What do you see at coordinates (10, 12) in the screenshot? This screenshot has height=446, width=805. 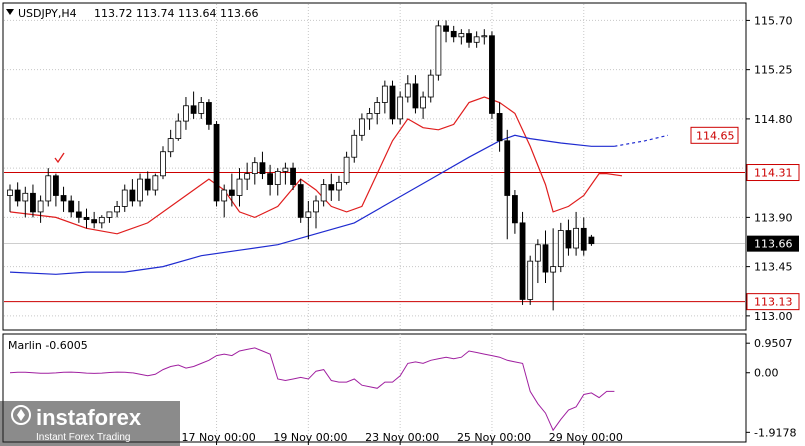 I see `dropdown-triangle-icon` at bounding box center [10, 12].